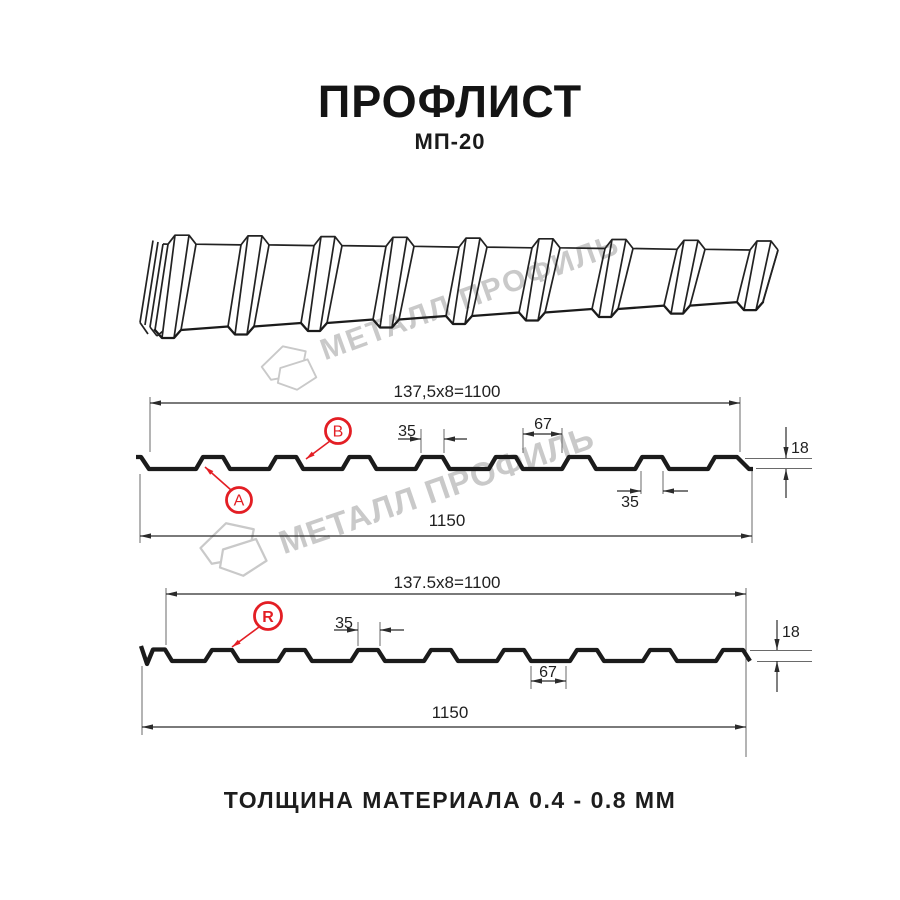 The height and width of the screenshot is (900, 900). I want to click on dim-label-overall-1: 1150, so click(447, 520).